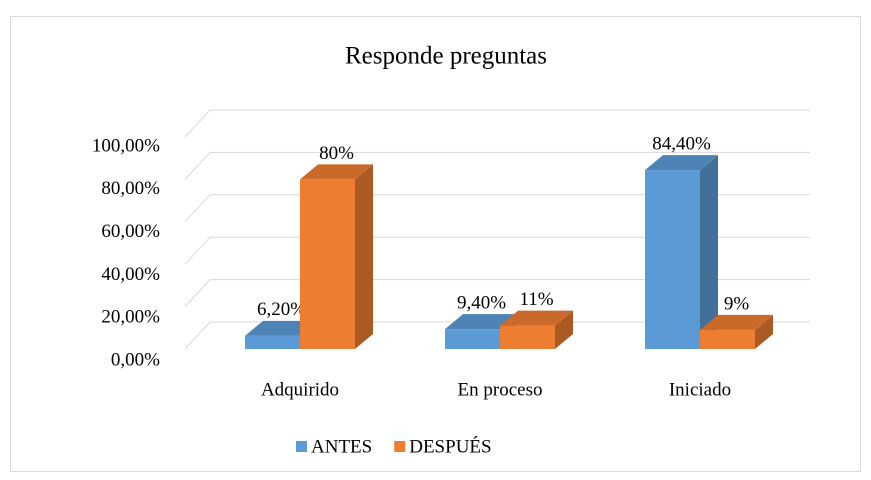 The width and height of the screenshot is (871, 480). I want to click on value-label: 9,40%, so click(481, 302).